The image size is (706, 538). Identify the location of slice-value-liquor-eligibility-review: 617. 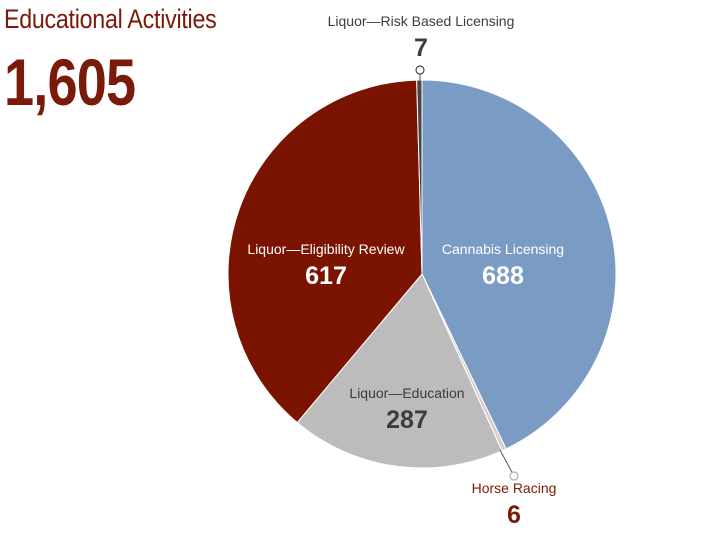
(326, 276).